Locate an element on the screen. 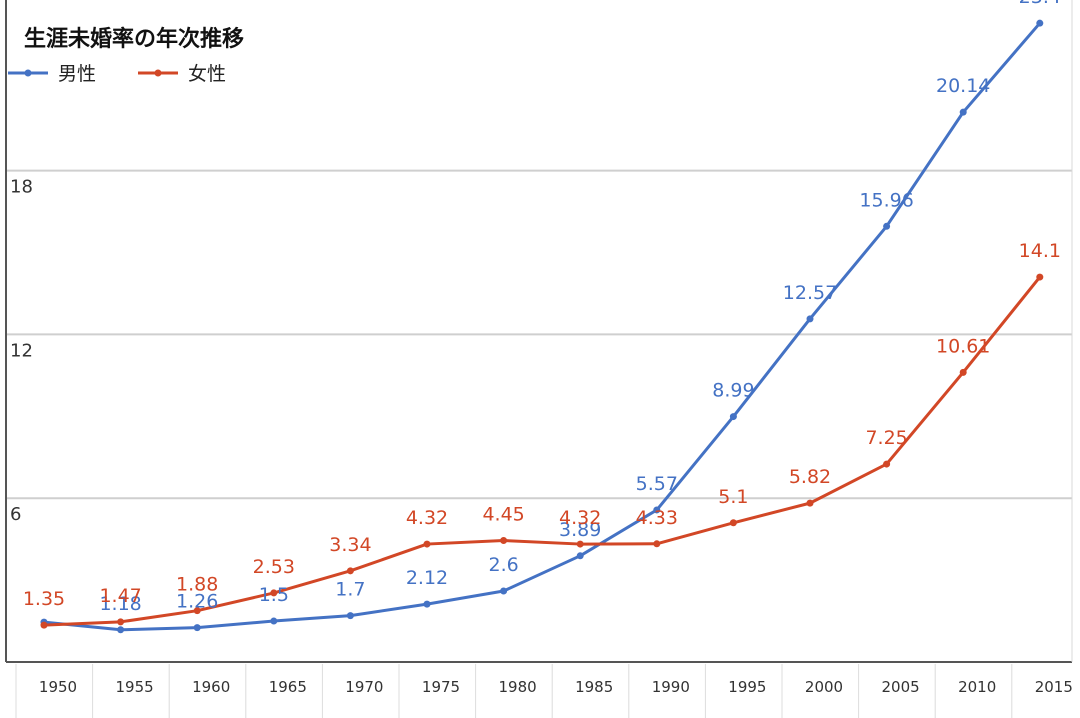 The width and height of the screenshot is (1080, 718). data-label: 15.96 is located at coordinates (886, 200).